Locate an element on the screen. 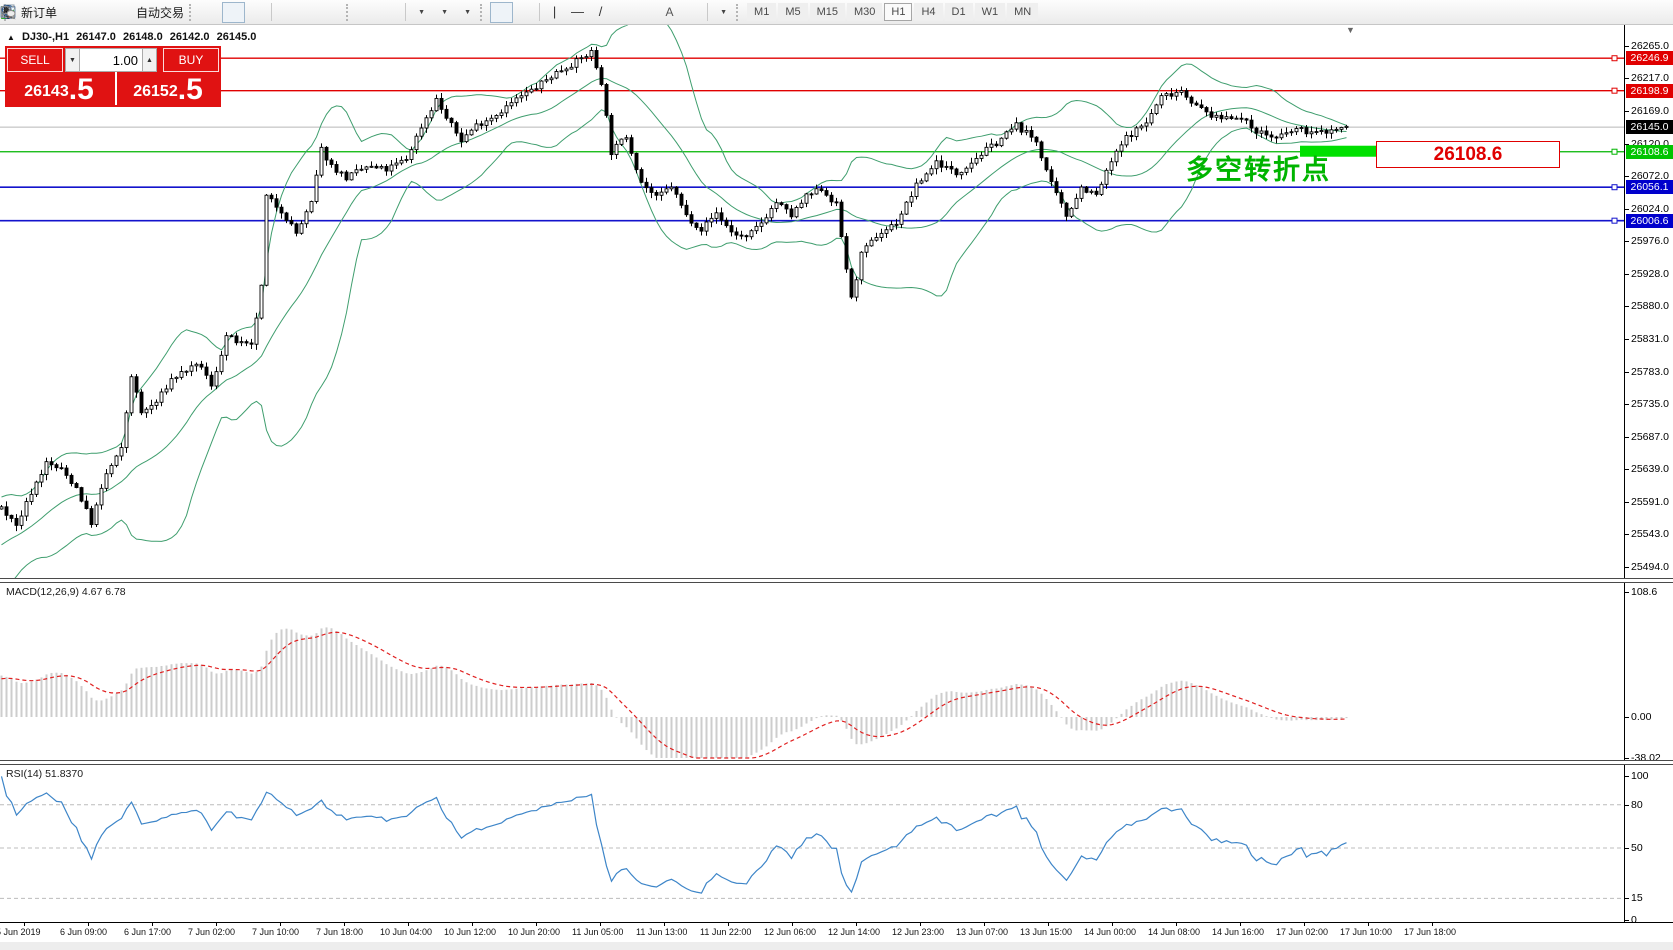  equidistant-channel-button: E is located at coordinates (318, 12).